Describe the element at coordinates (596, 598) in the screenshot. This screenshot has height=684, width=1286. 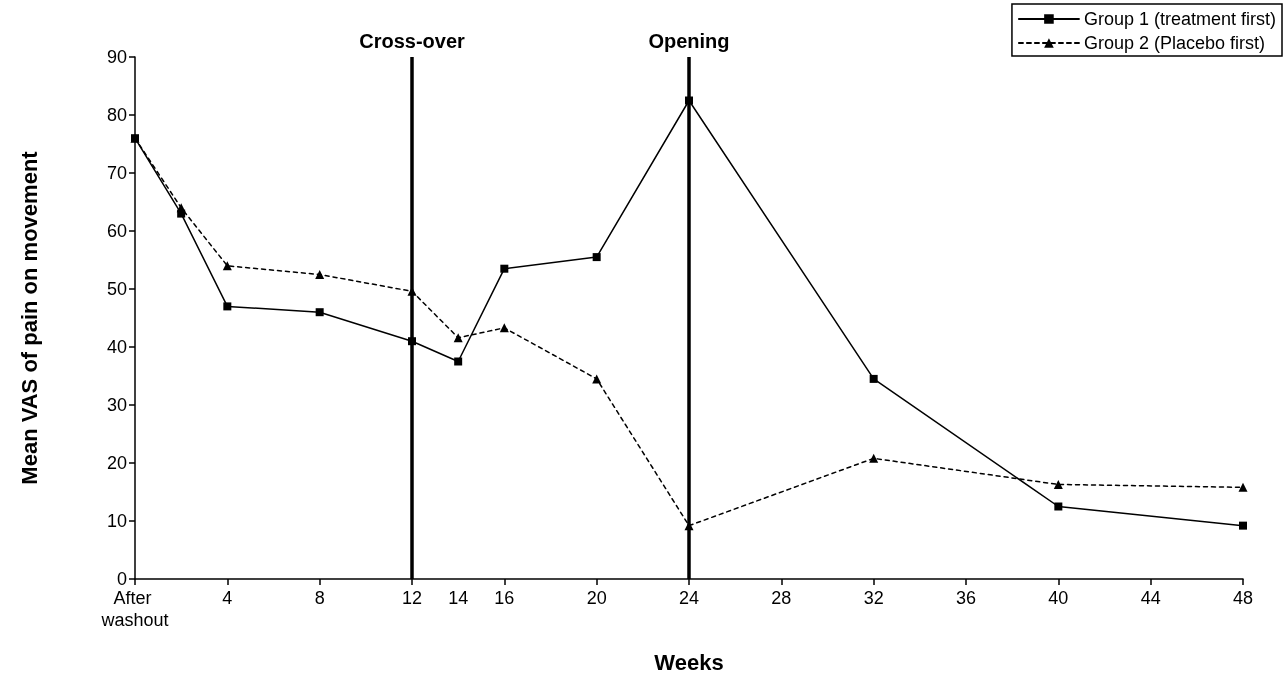
I see `x-tick-label: 20` at that location.